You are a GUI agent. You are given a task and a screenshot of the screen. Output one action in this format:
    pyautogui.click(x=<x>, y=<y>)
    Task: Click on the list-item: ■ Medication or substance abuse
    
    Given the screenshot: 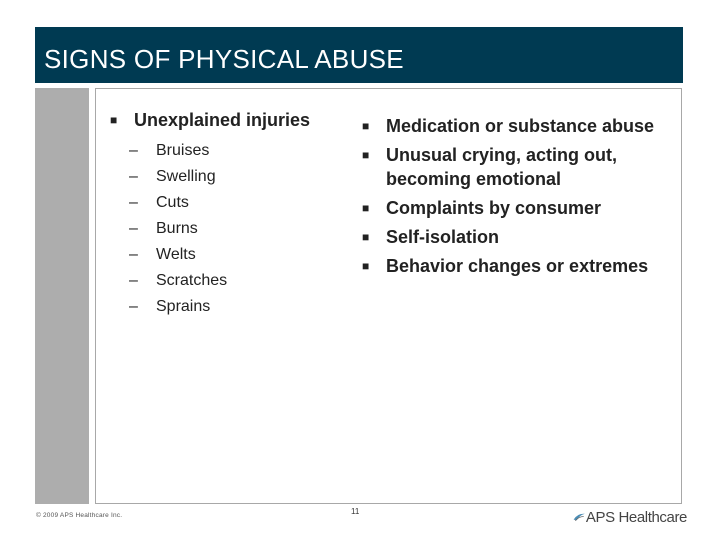 What is the action you would take?
    pyautogui.click(x=512, y=126)
    